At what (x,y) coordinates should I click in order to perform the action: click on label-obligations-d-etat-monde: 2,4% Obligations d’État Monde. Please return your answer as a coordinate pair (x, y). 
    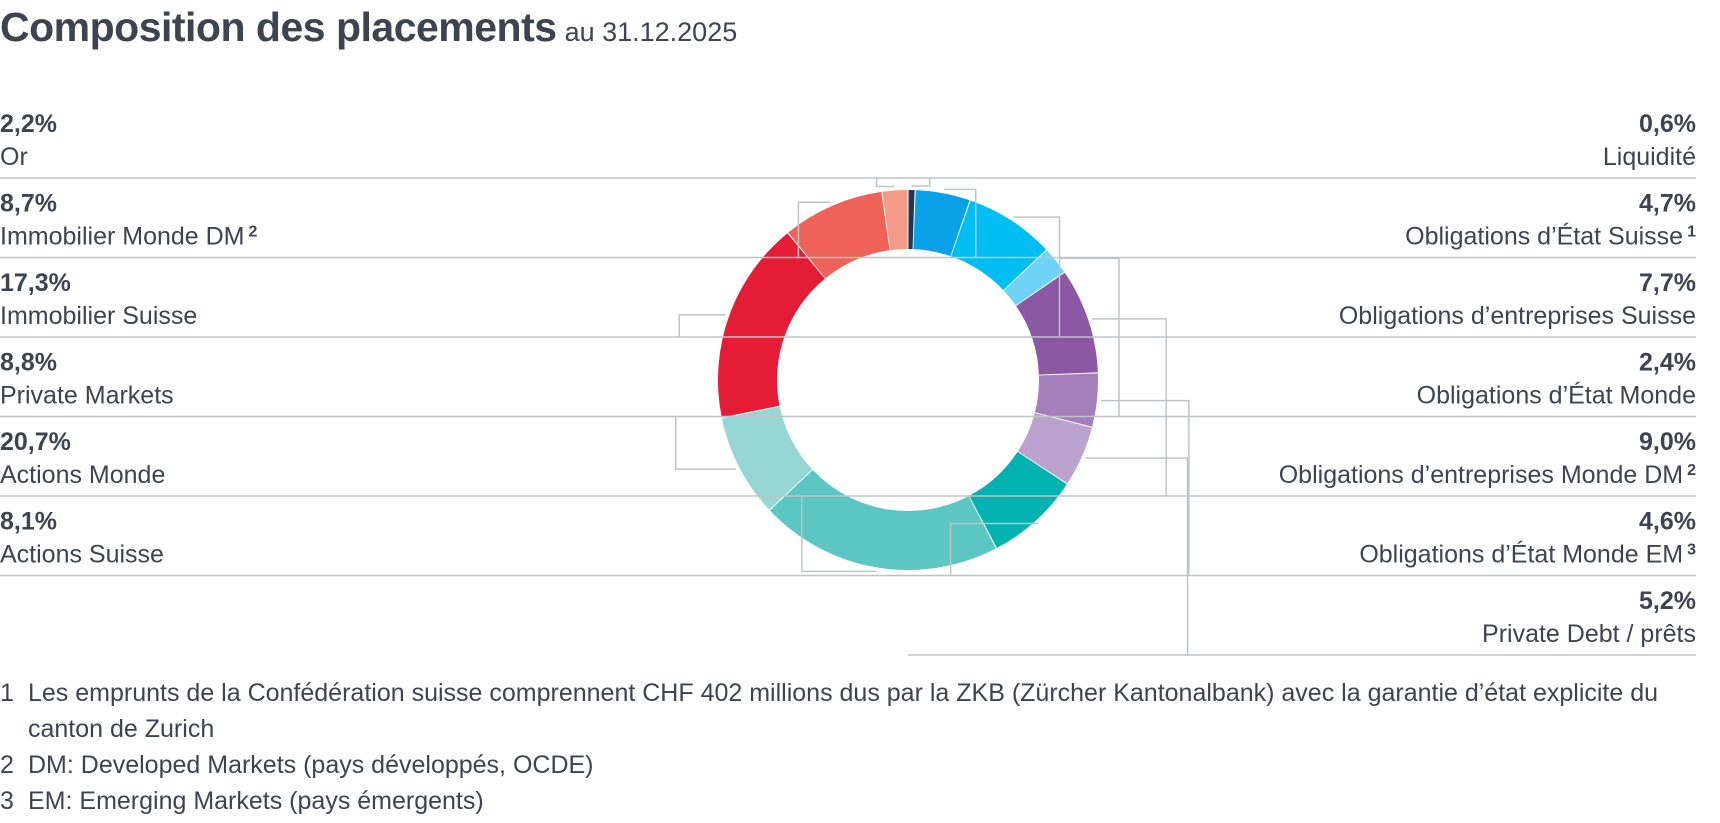
    Looking at the image, I should click on (1302, 337).